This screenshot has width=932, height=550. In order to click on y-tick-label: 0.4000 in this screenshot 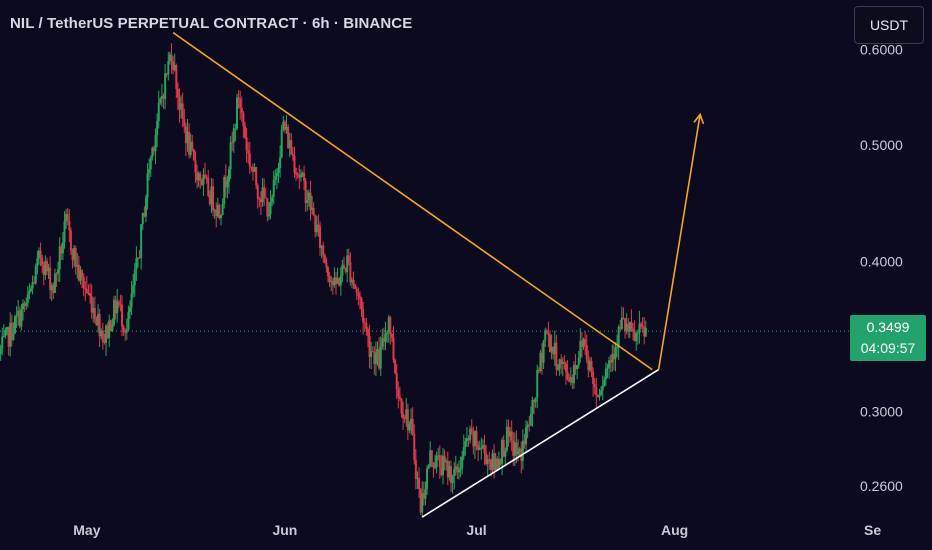, I will do `click(881, 261)`.